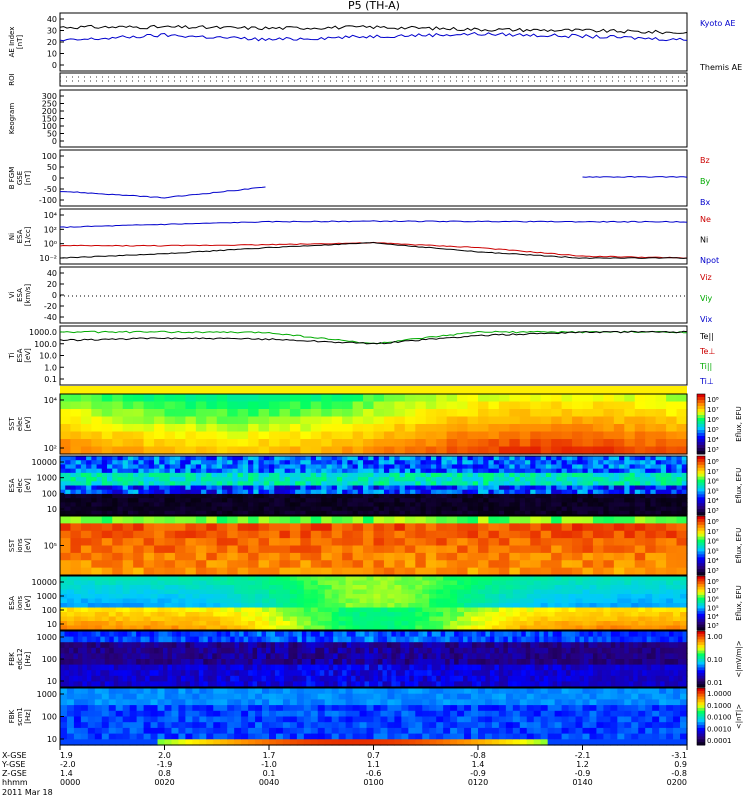  What do you see at coordinates (373, 42) in the screenshot?
I see `ae-panel-frame` at bounding box center [373, 42].